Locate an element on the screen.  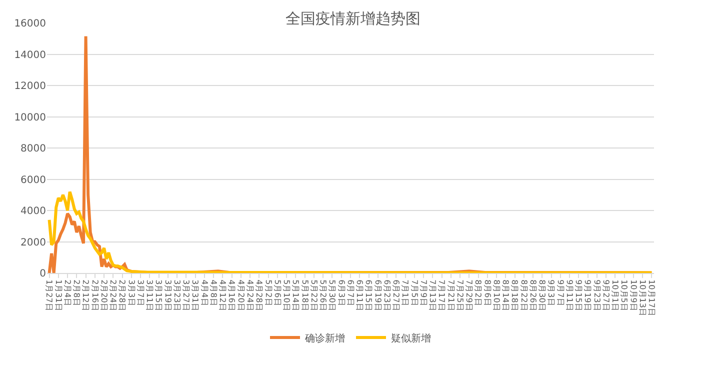
x-tick-label: 7月9日 is located at coordinates (423, 293).